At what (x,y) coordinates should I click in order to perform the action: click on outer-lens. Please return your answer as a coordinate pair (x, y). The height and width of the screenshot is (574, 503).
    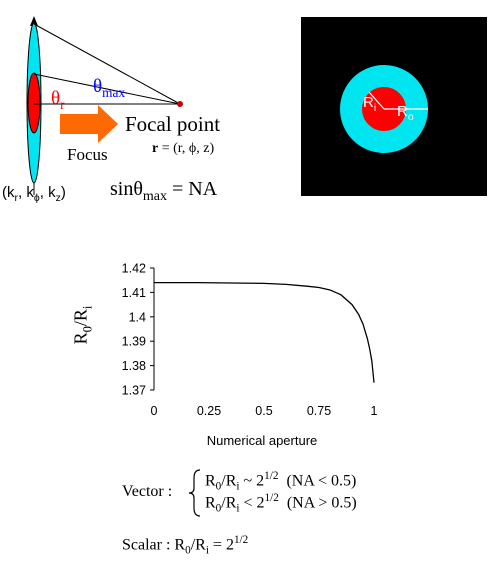
    Looking at the image, I should click on (34, 103).